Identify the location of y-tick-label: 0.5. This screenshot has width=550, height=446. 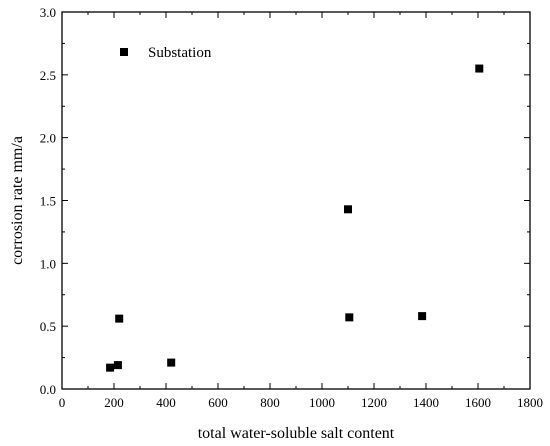
(48, 326).